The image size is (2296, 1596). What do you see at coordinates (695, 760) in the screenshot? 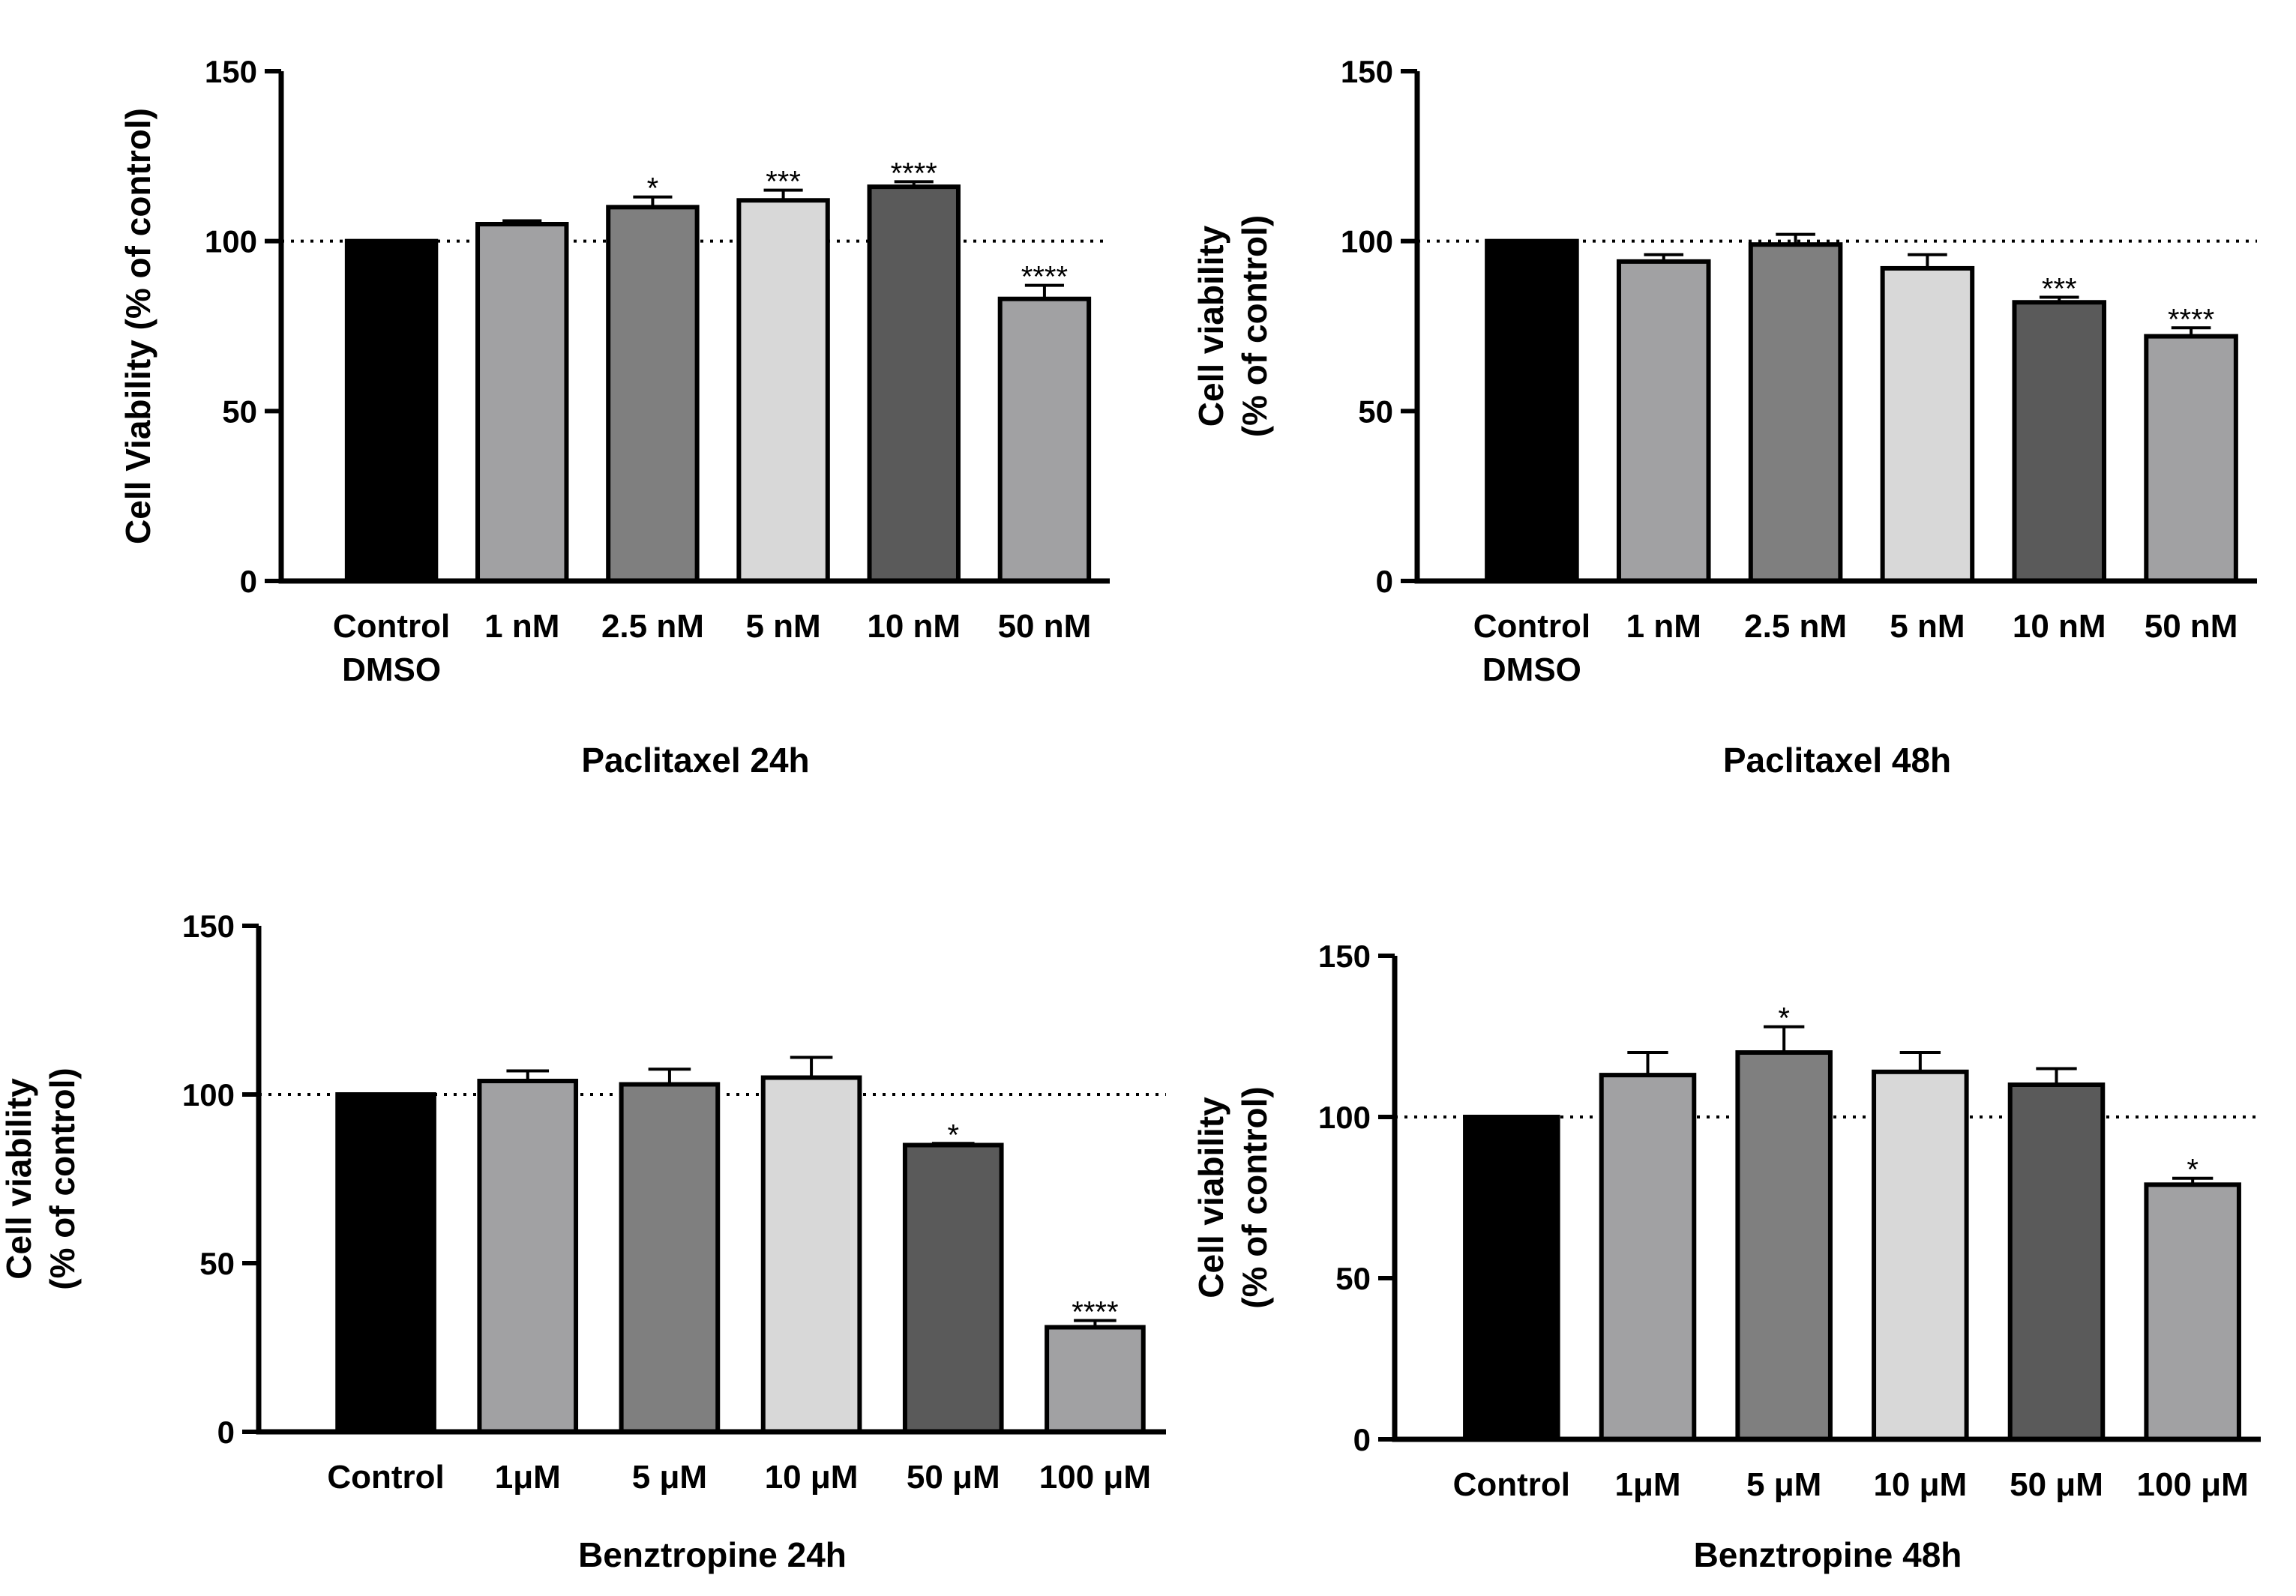
I see `chart-title: Paclitaxel 24h` at bounding box center [695, 760].